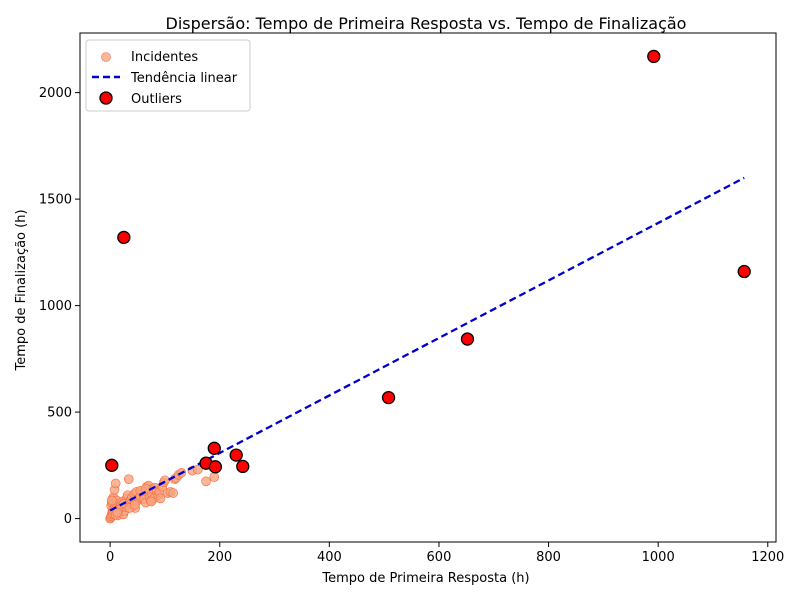 This screenshot has height=600, width=800. What do you see at coordinates (439, 557) in the screenshot?
I see `x-tick-label: 600` at bounding box center [439, 557].